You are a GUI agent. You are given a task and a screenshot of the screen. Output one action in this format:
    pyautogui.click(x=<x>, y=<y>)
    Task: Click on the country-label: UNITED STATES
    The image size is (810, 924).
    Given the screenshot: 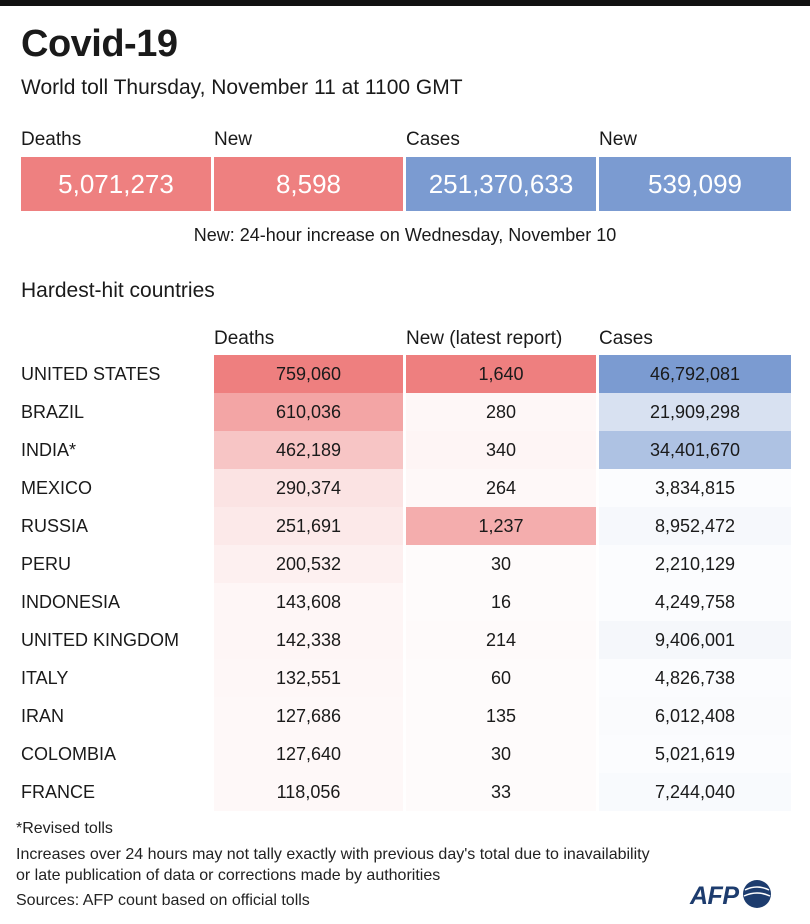 What is the action you would take?
    pyautogui.click(x=91, y=374)
    